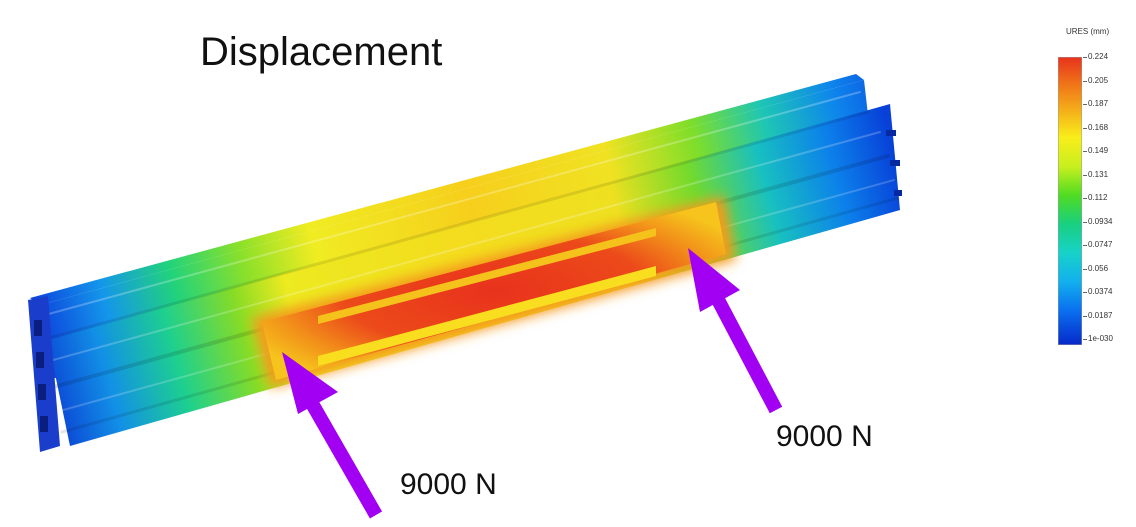  I want to click on plot-title: Displacement, so click(321, 52).